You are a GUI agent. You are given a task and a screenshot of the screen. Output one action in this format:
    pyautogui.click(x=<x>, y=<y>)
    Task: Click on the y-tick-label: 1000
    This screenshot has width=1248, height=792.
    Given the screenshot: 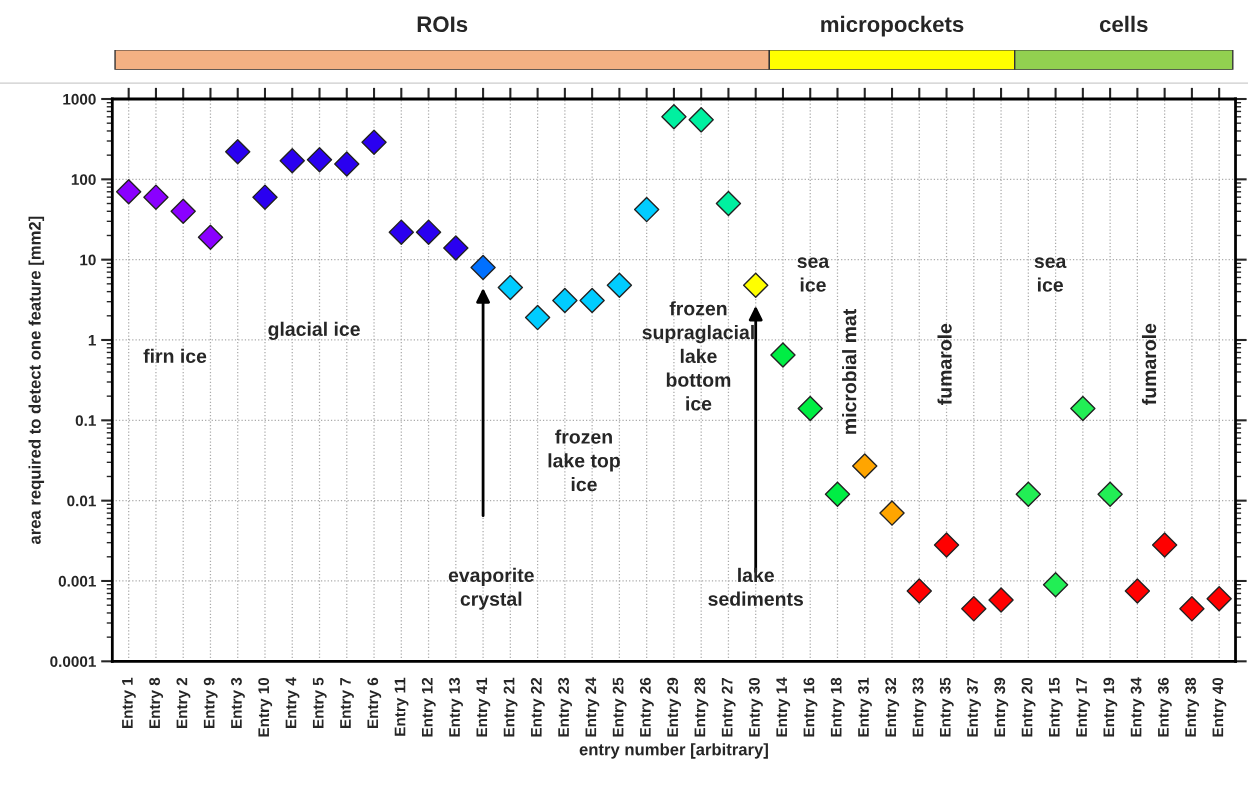 What is the action you would take?
    pyautogui.click(x=79, y=99)
    